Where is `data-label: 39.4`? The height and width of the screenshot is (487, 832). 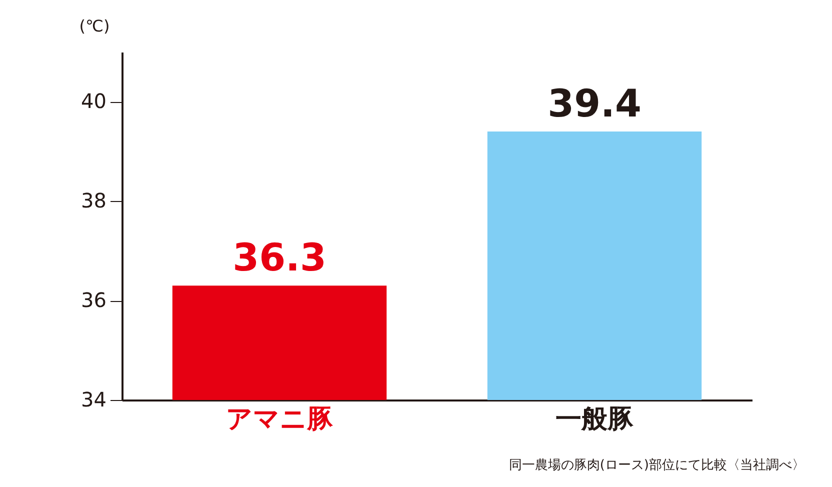
data-label: 39.4 is located at coordinates (595, 104).